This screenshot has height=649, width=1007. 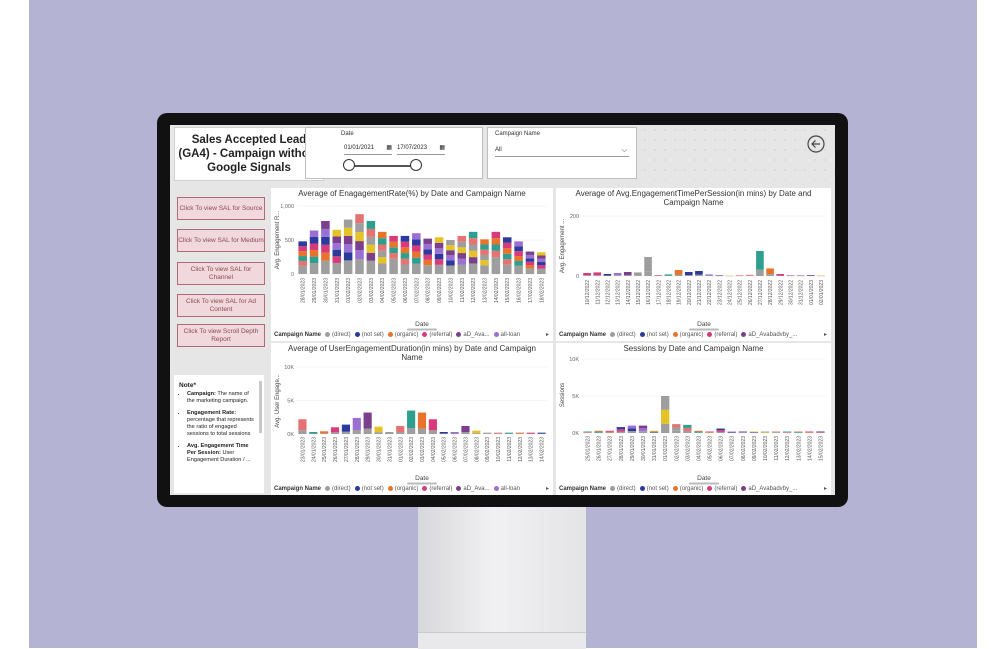 What do you see at coordinates (692, 489) in the screenshot?
I see `legend-item: (organic)` at bounding box center [692, 489].